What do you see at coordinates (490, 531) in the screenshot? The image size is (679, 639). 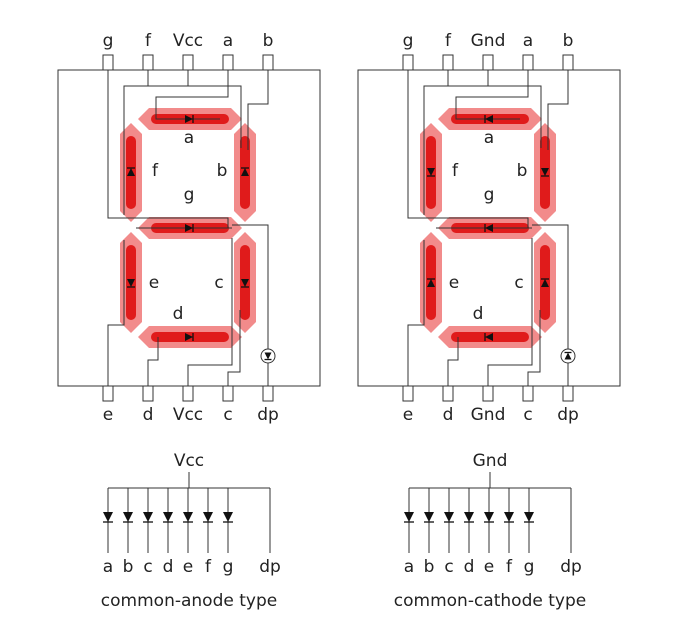 I see `schematic-2: Gnd a b c d e f g dp common-cathode type` at bounding box center [490, 531].